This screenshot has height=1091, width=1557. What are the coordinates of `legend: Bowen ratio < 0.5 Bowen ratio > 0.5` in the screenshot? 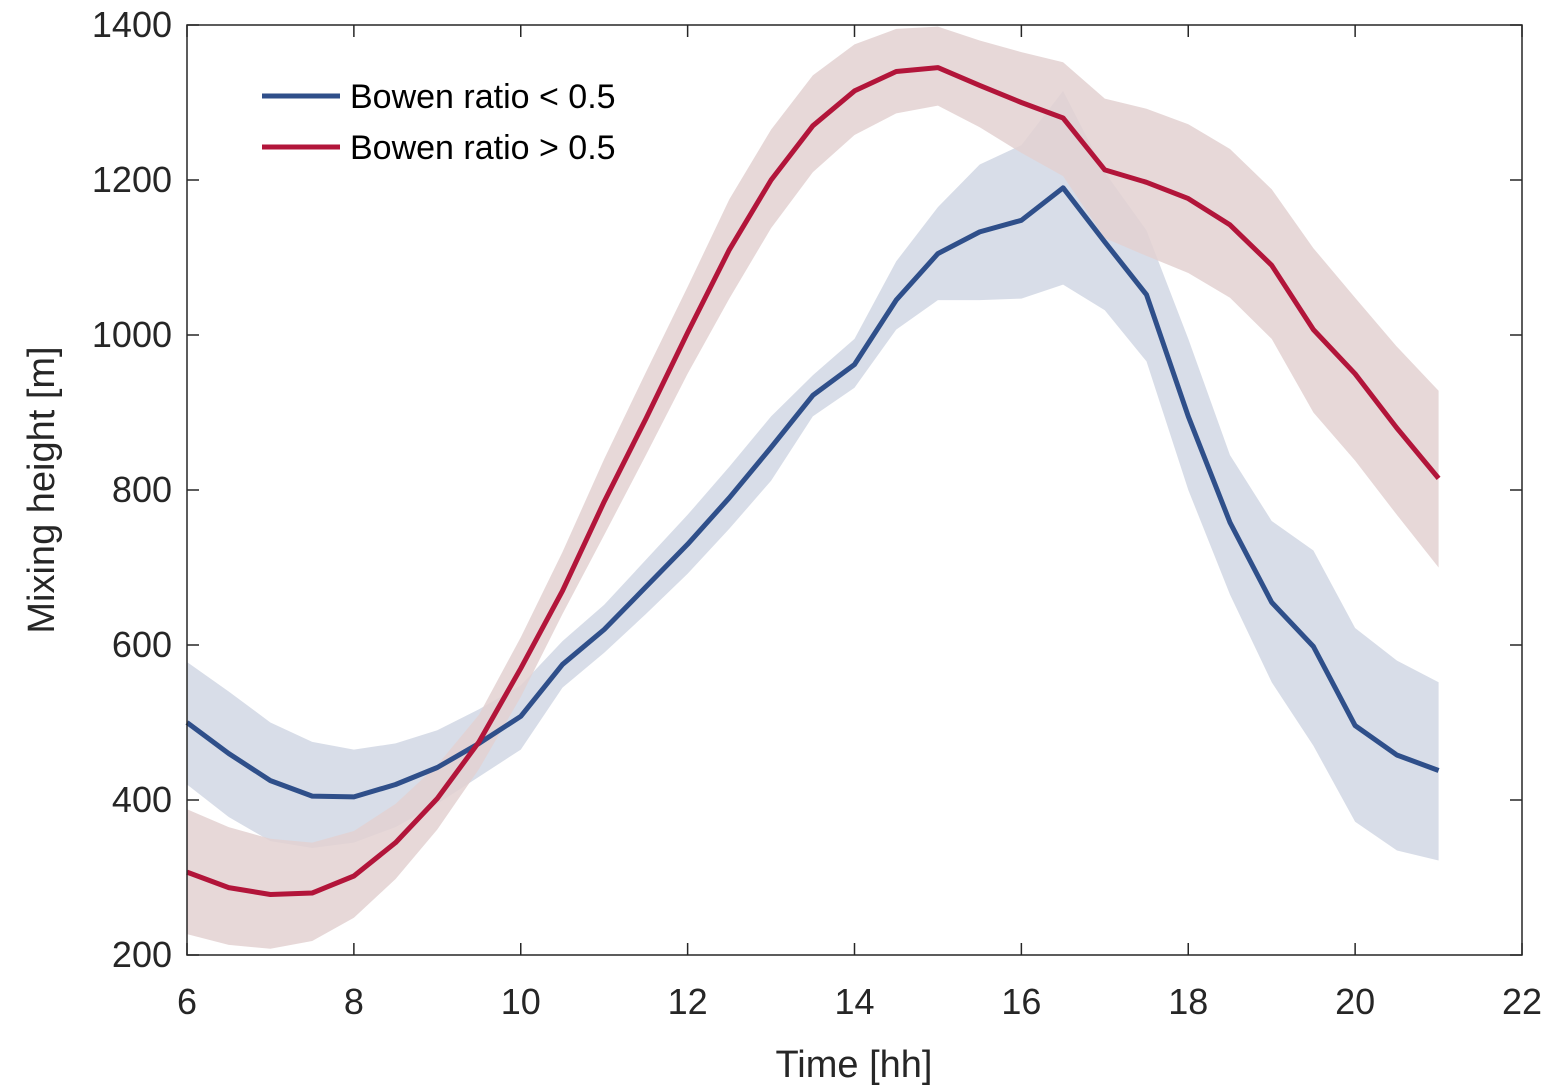 It's located at (439, 122).